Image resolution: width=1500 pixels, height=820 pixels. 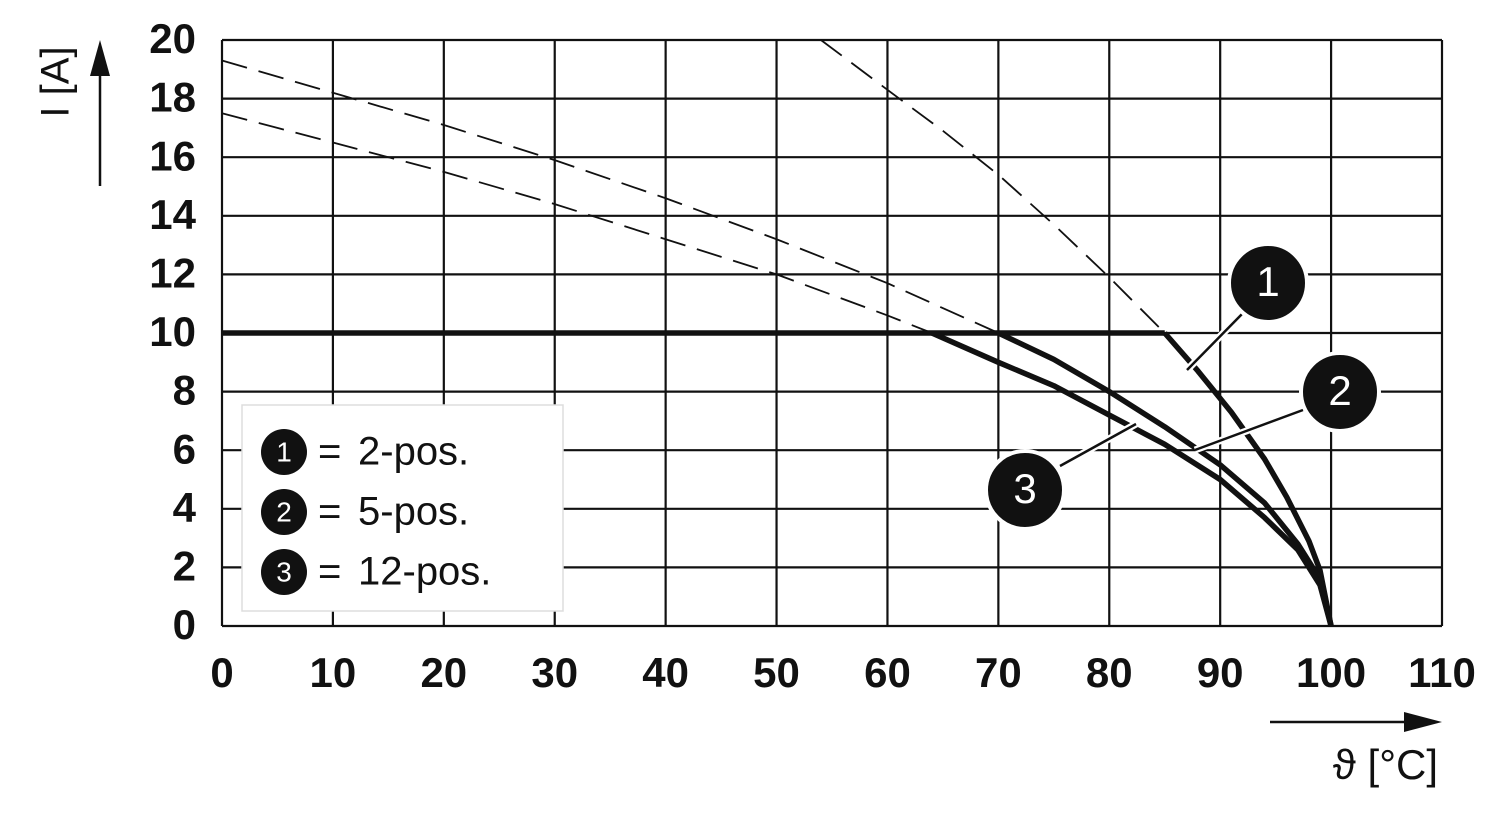 I want to click on x-tick-label: 100, so click(x=1331, y=672).